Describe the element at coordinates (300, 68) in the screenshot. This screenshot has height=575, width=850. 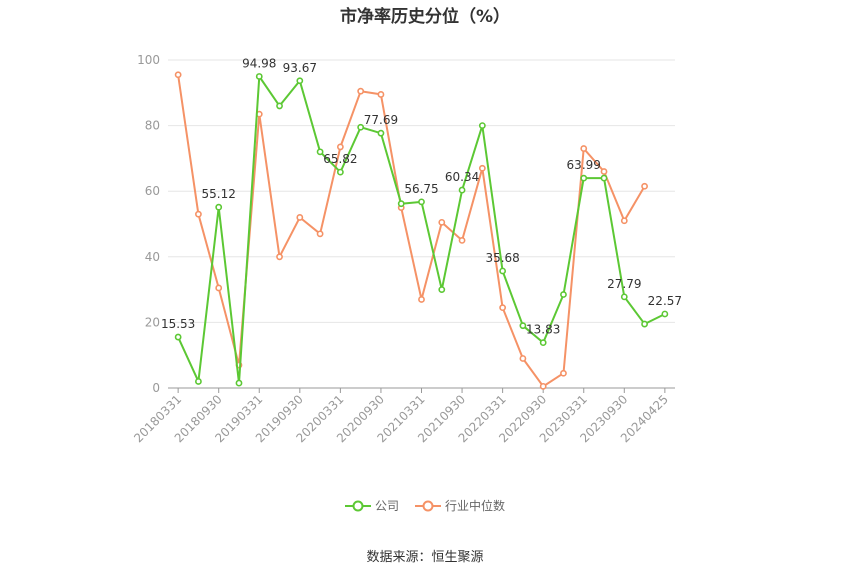
I see `data-label: 93.67` at that location.